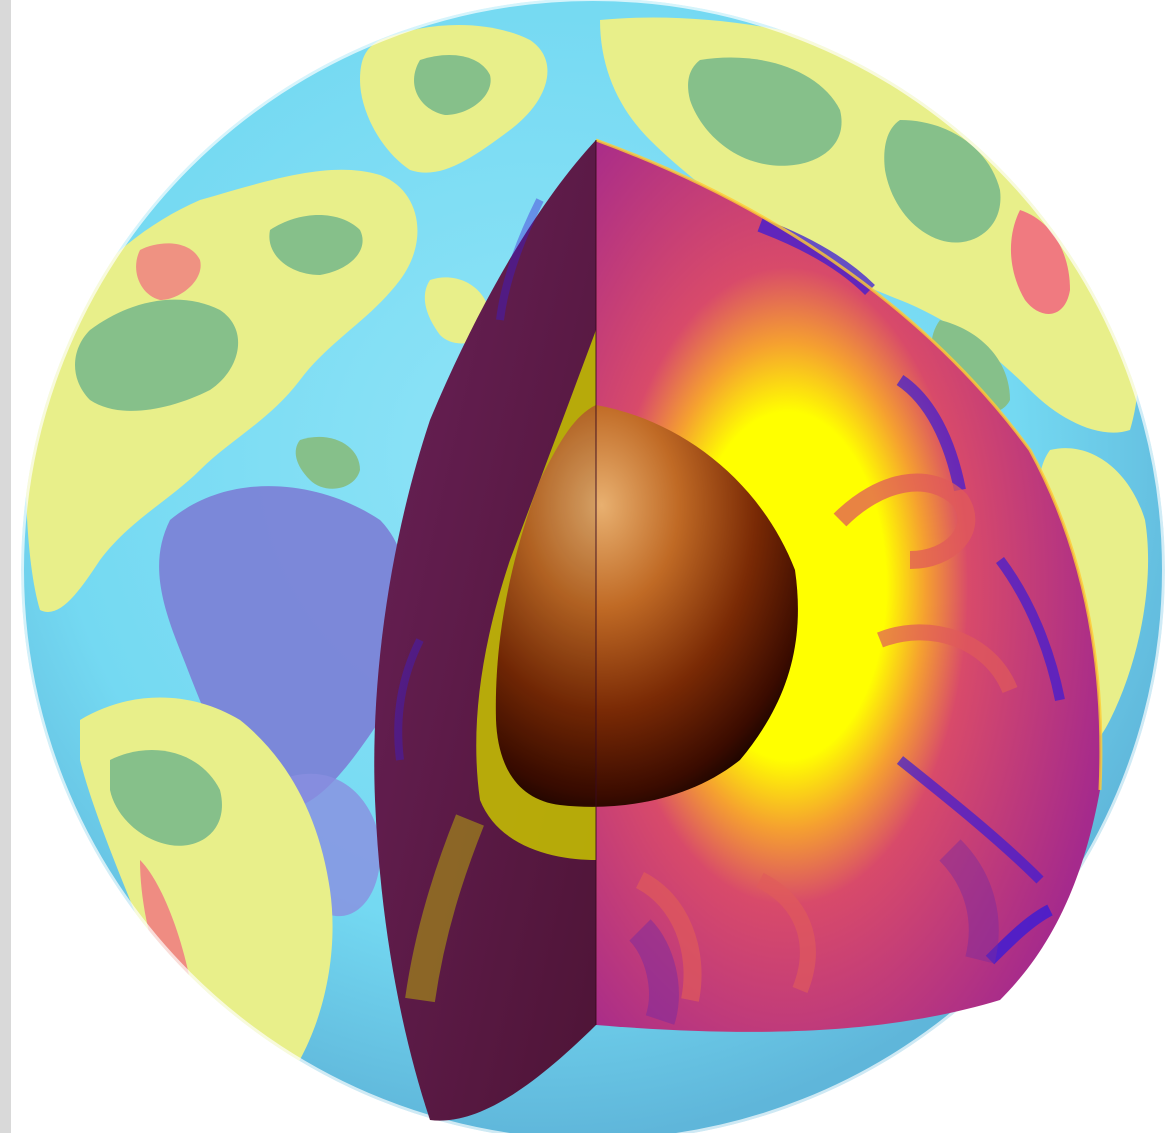  What do you see at coordinates (221, 390) in the screenshot?
I see `landmass-north-america` at bounding box center [221, 390].